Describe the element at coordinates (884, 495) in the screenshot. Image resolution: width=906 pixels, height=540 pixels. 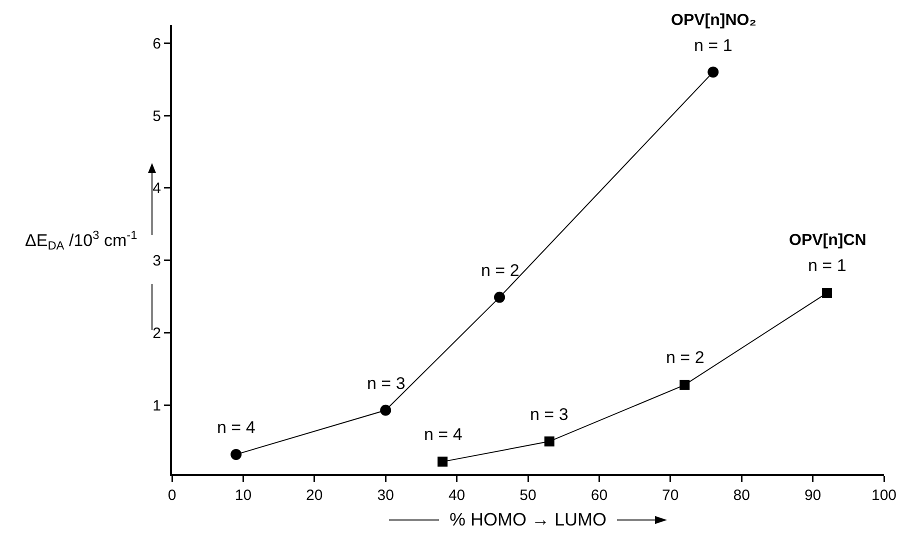
I see `x-tick-label: 100` at that location.